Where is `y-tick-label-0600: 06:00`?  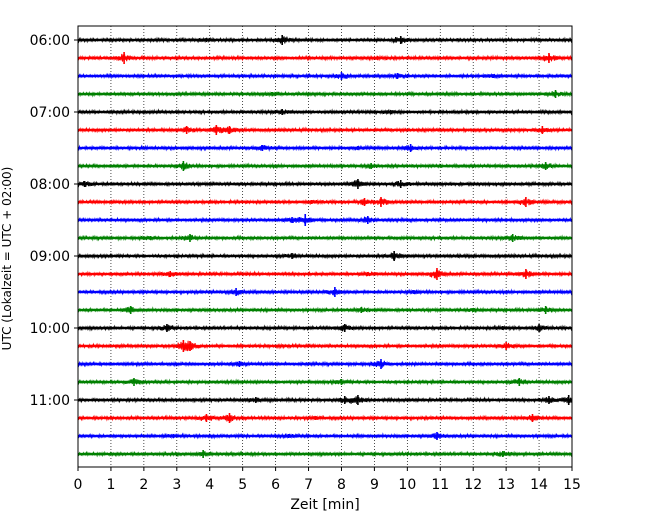
y-tick-label-0600: 06:00 is located at coordinates (50, 41).